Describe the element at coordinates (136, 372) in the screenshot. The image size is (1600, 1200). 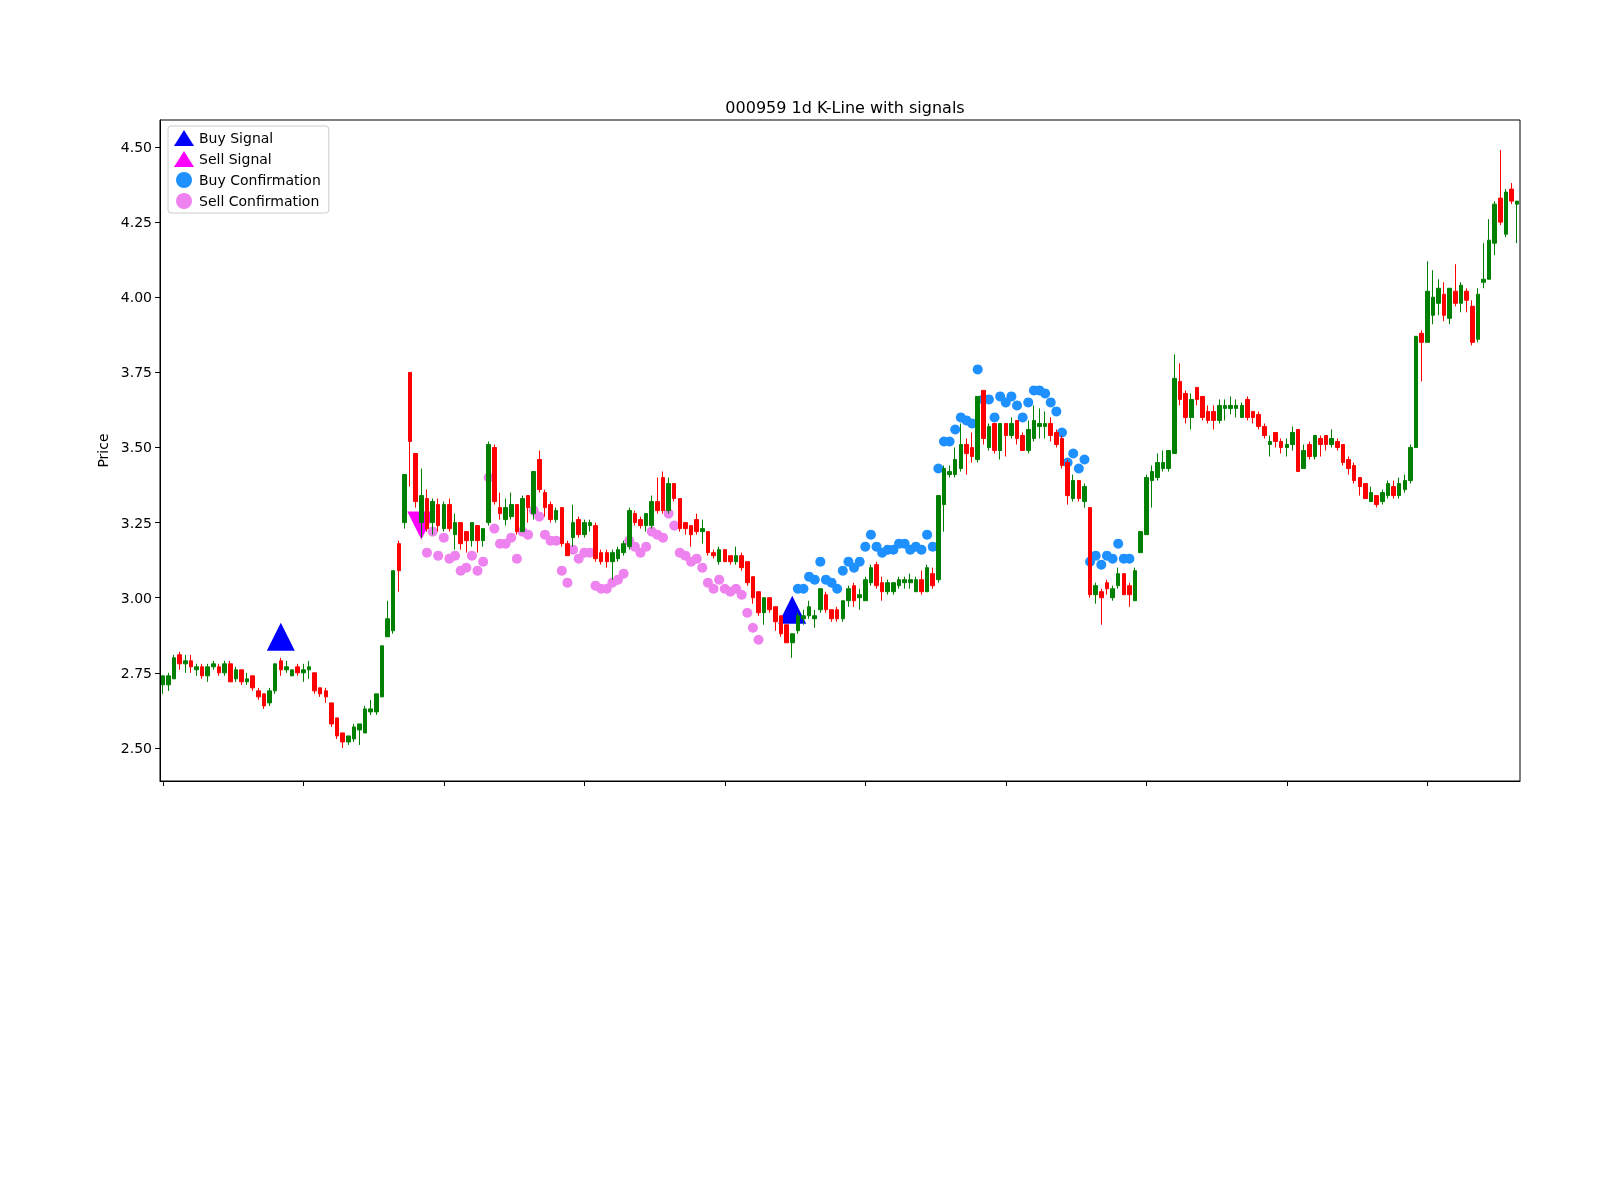
I see `y-tick-label: 3.75` at that location.